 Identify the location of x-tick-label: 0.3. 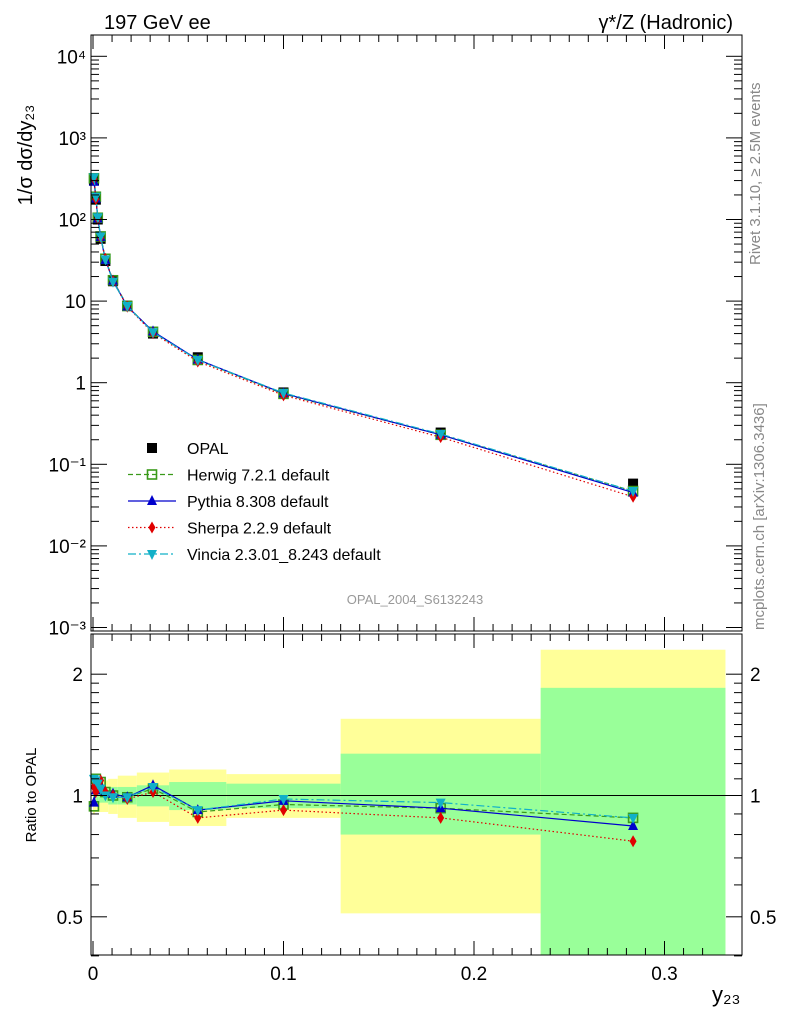
(664, 974).